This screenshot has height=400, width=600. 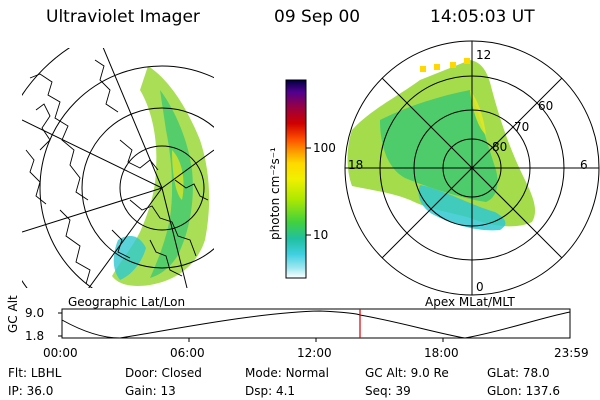 I want to click on lat-label-70: 70, so click(x=522, y=127).